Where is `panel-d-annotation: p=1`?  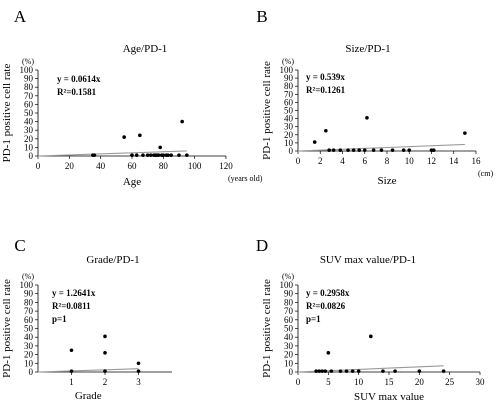 panel-d-annotation: p=1 is located at coordinates (313, 319).